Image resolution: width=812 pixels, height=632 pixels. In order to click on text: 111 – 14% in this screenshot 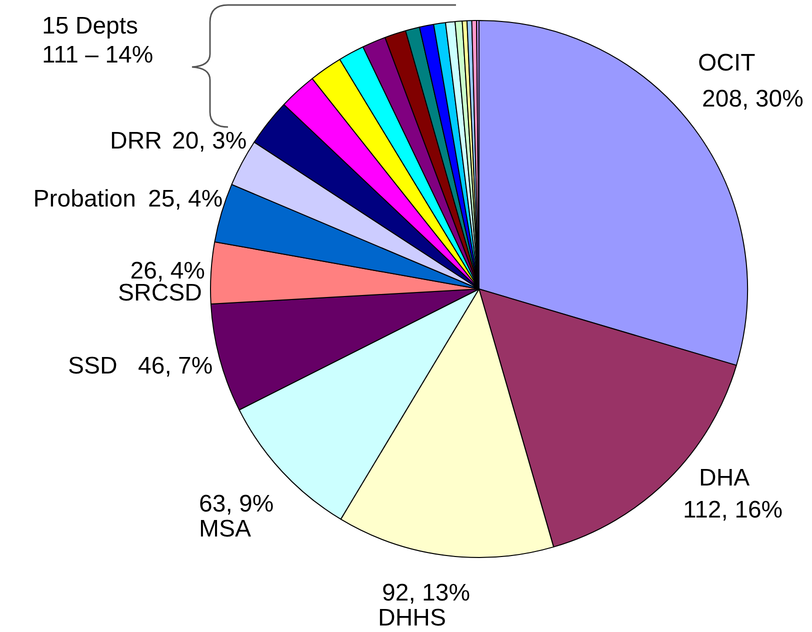, I will do `click(98, 55)`.